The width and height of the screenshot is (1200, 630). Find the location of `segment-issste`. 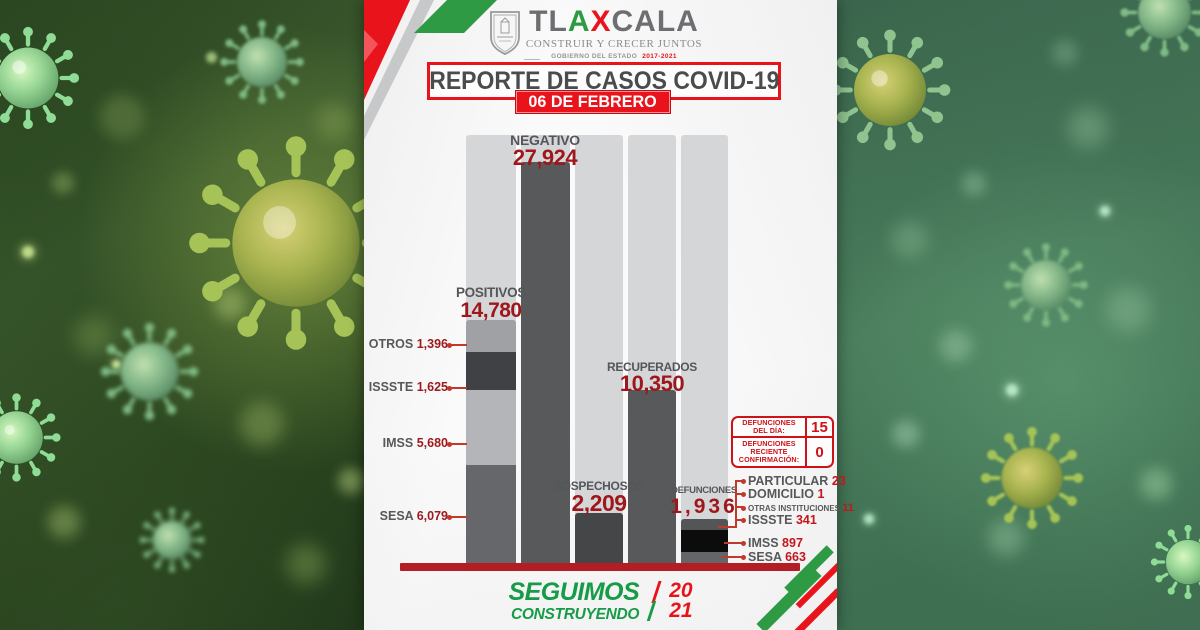

segment-issste is located at coordinates (491, 371).